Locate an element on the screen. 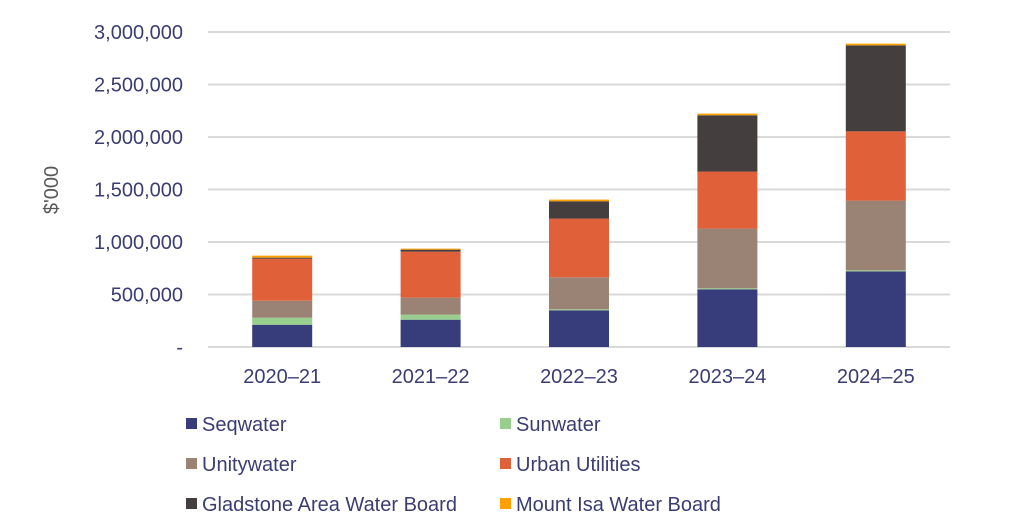 The image size is (1012, 522). legend-label: Mount Isa Water Board is located at coordinates (618, 505).